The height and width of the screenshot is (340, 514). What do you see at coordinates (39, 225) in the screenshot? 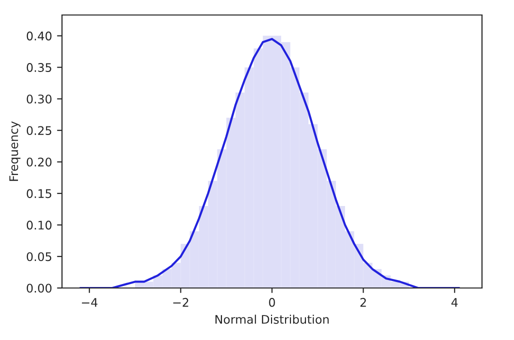
I see `y-tick-label: 0.10` at bounding box center [39, 225].